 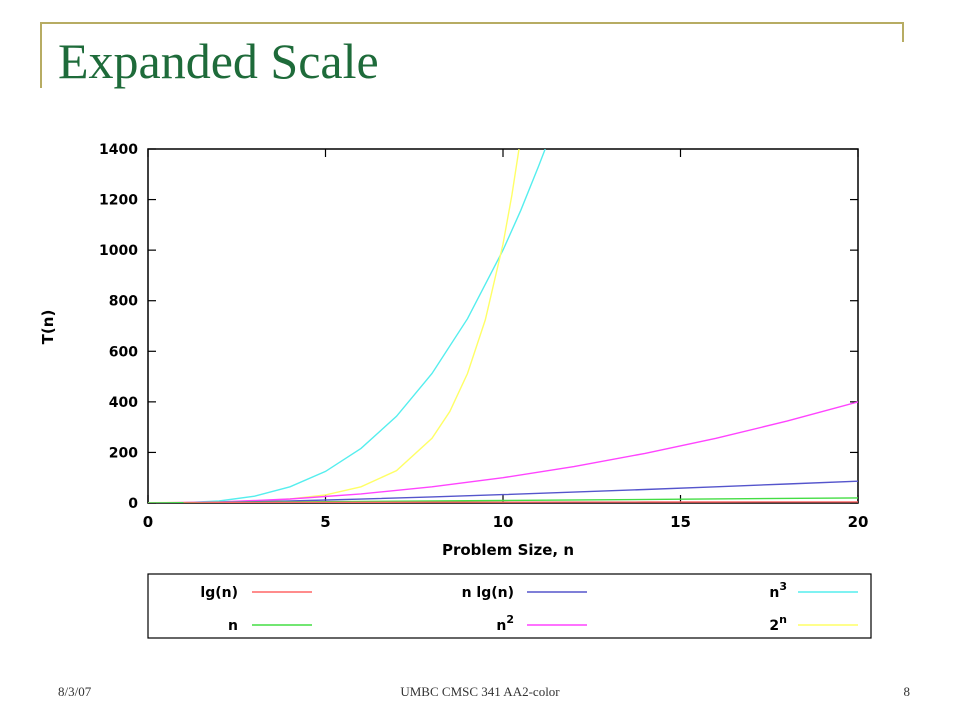 I want to click on y-tick-label: 1000, so click(x=118, y=251).